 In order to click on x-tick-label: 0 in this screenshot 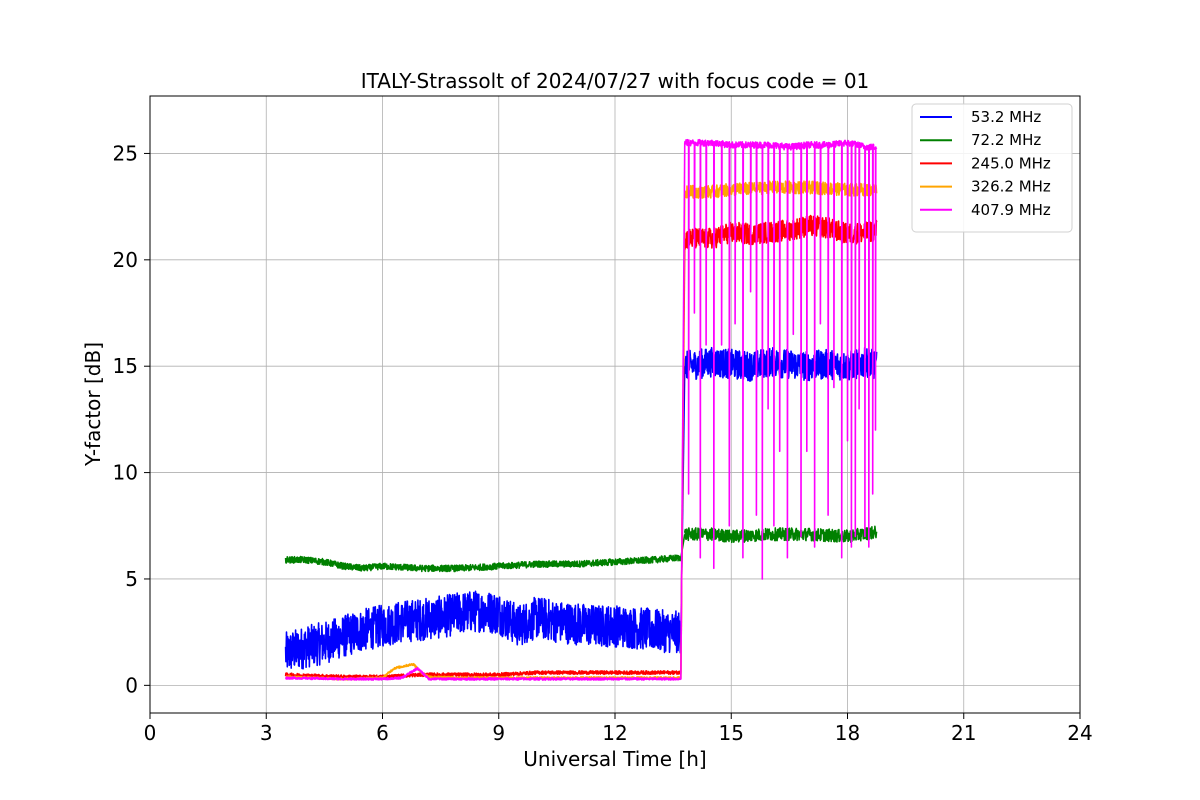, I will do `click(150, 733)`.